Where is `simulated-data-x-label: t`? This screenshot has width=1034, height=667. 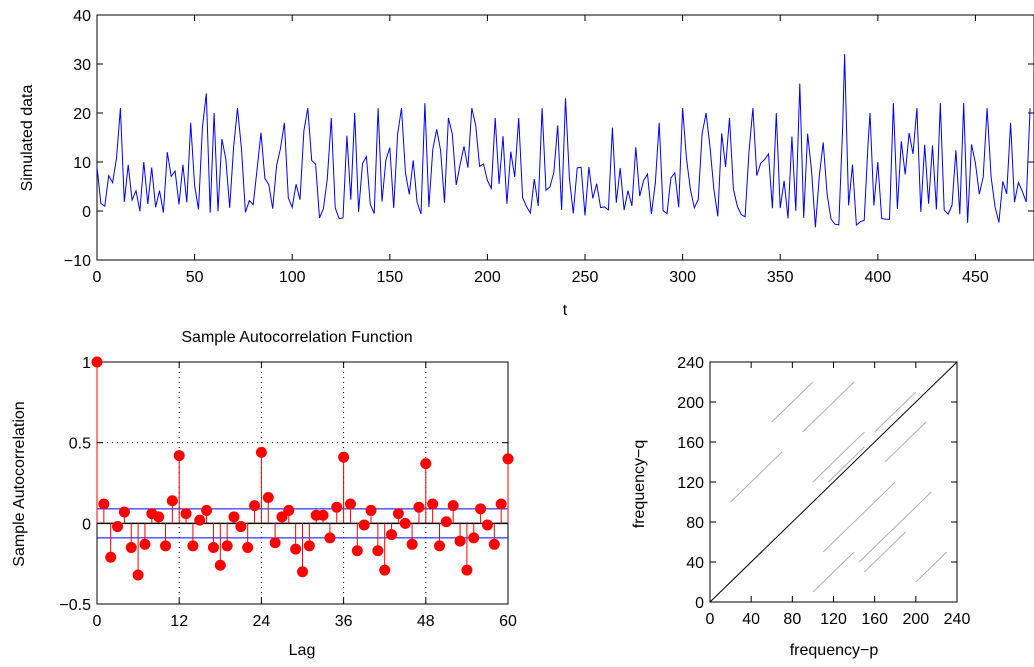
simulated-data-x-label: t is located at coordinates (565, 310).